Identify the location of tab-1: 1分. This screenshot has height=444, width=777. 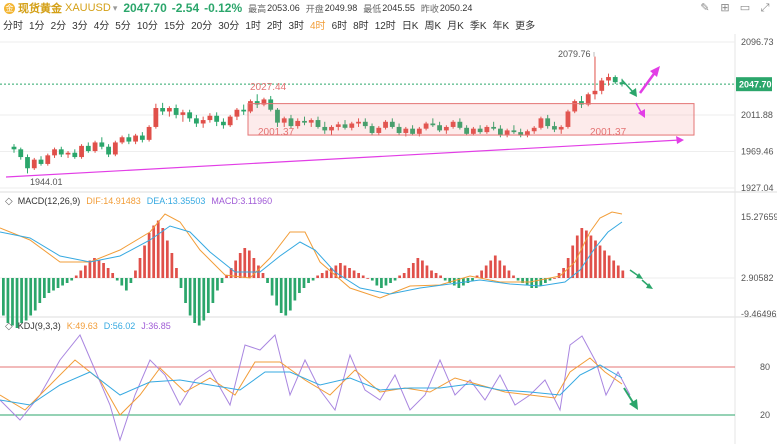
(37, 26).